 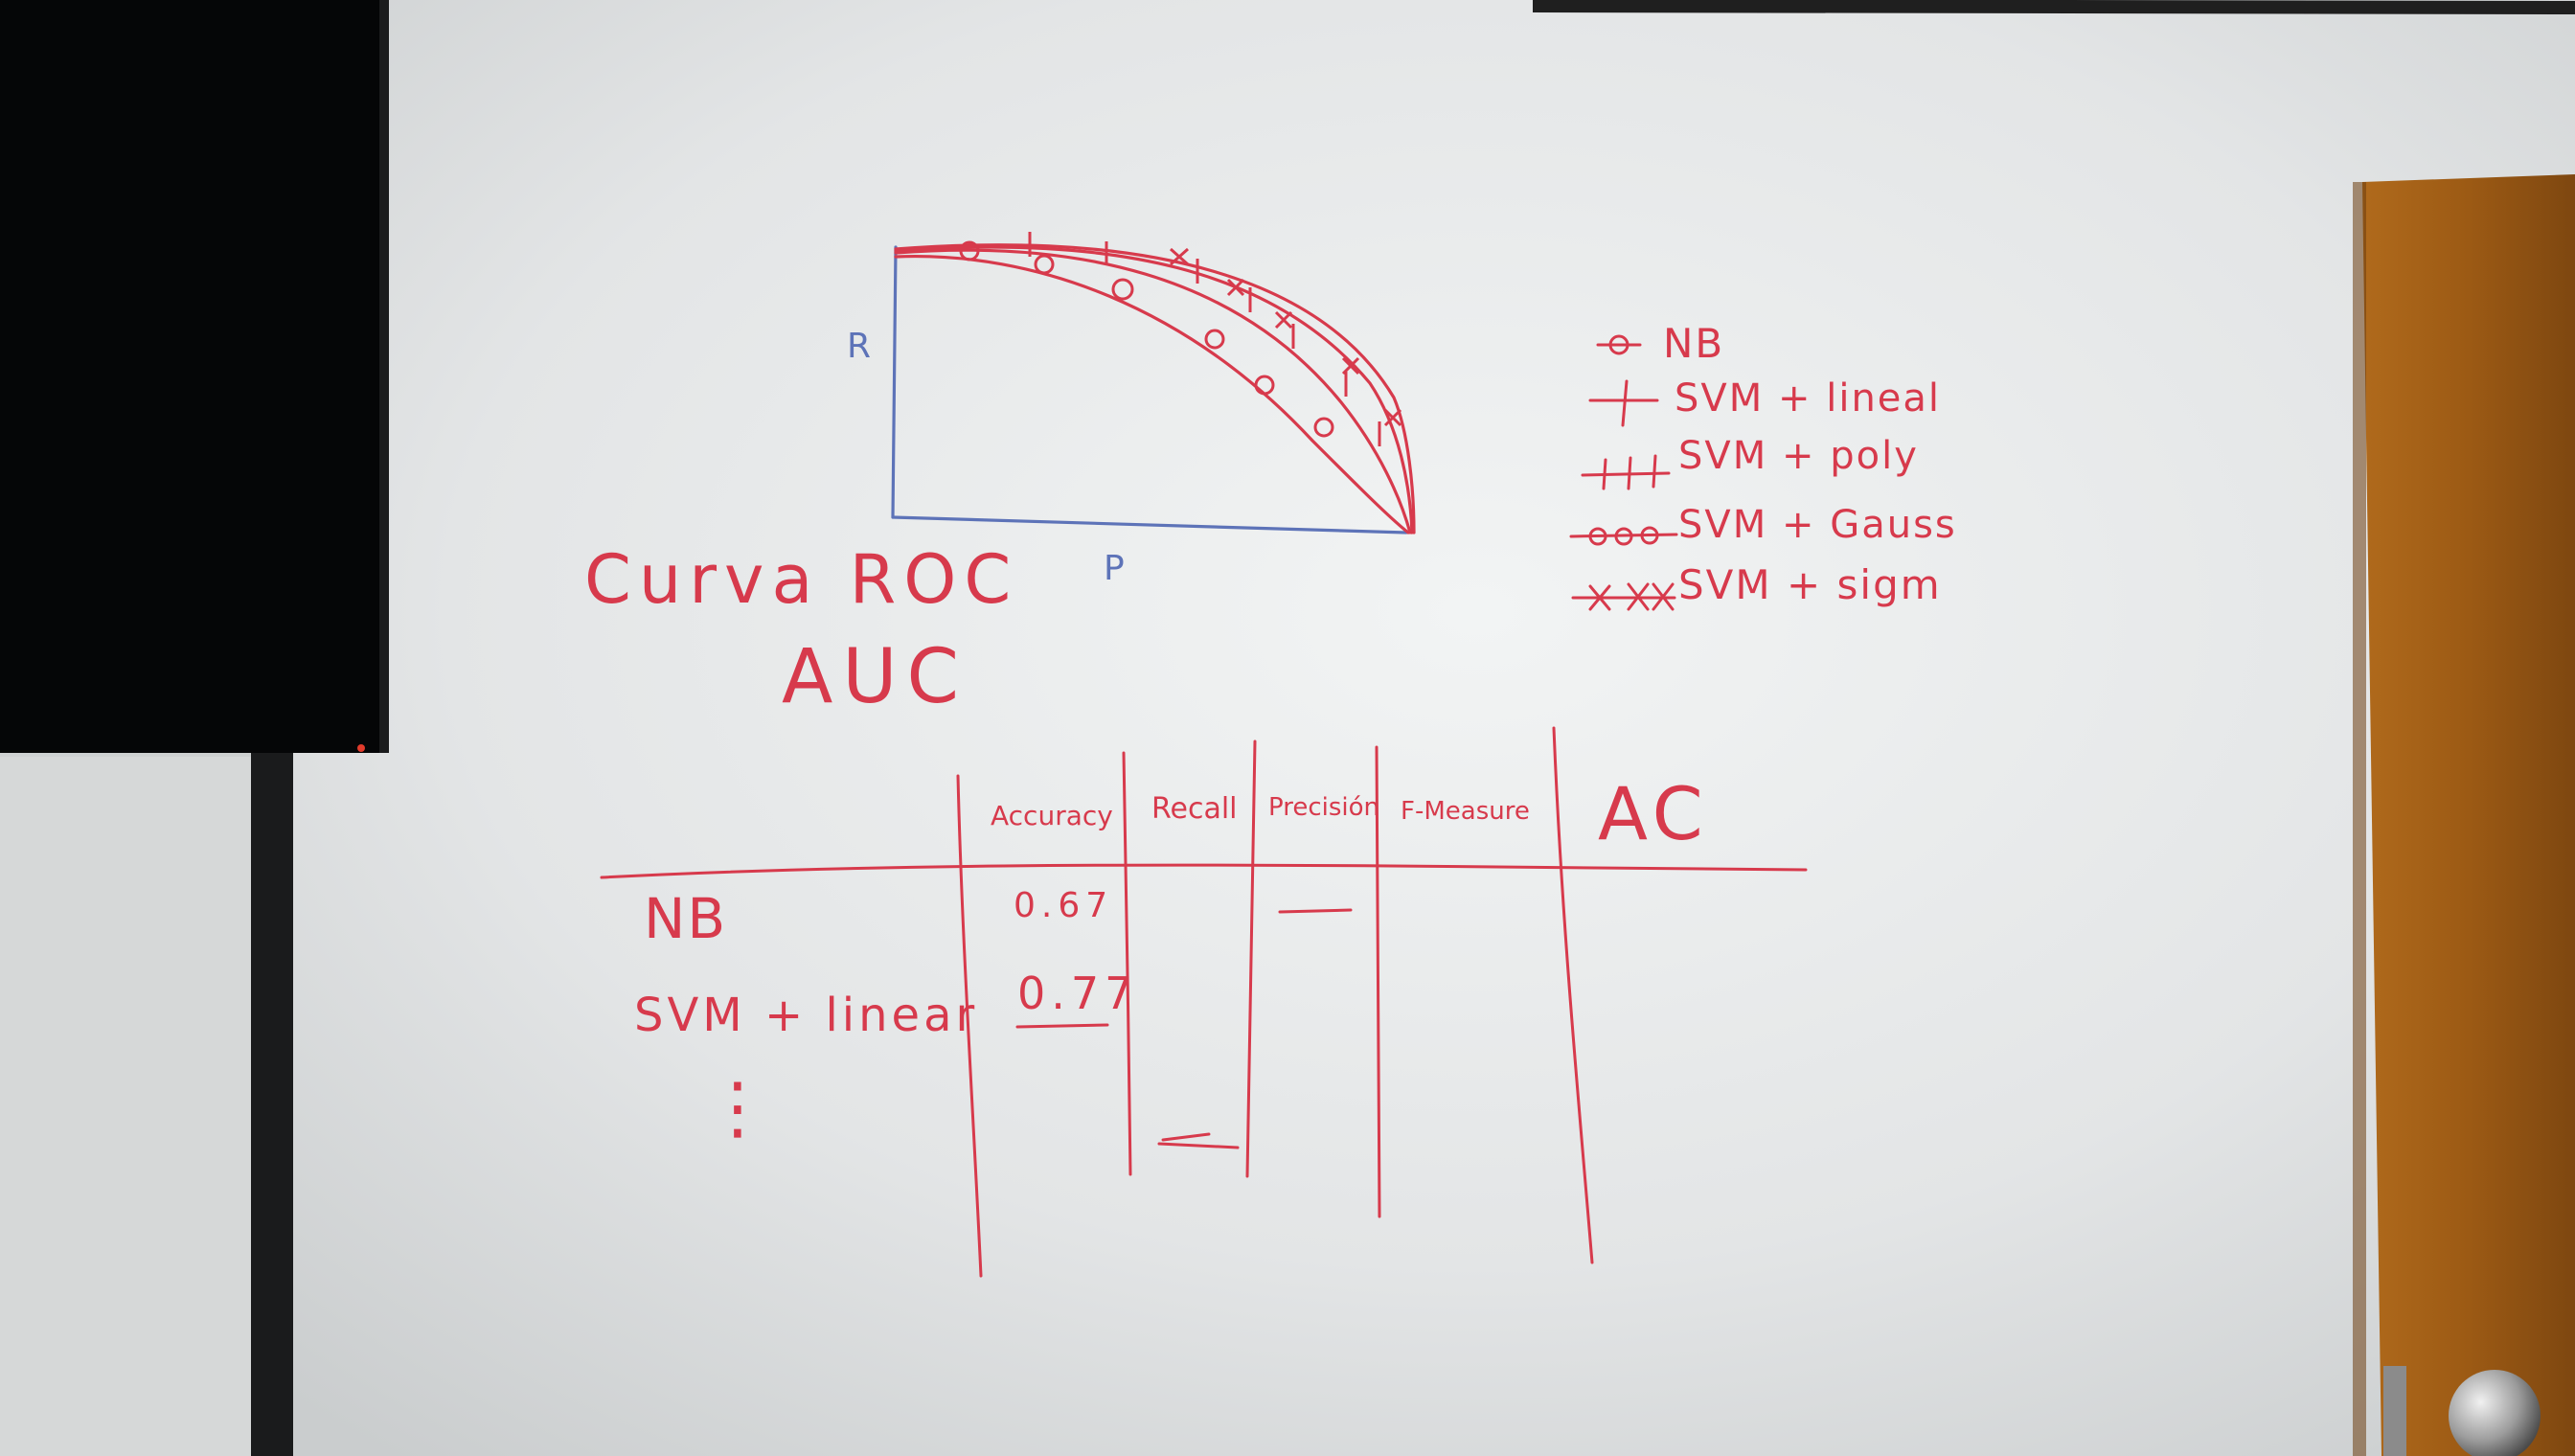 I want to click on legend-label-svm-sigm: SVM + sigm, so click(x=1810, y=584).